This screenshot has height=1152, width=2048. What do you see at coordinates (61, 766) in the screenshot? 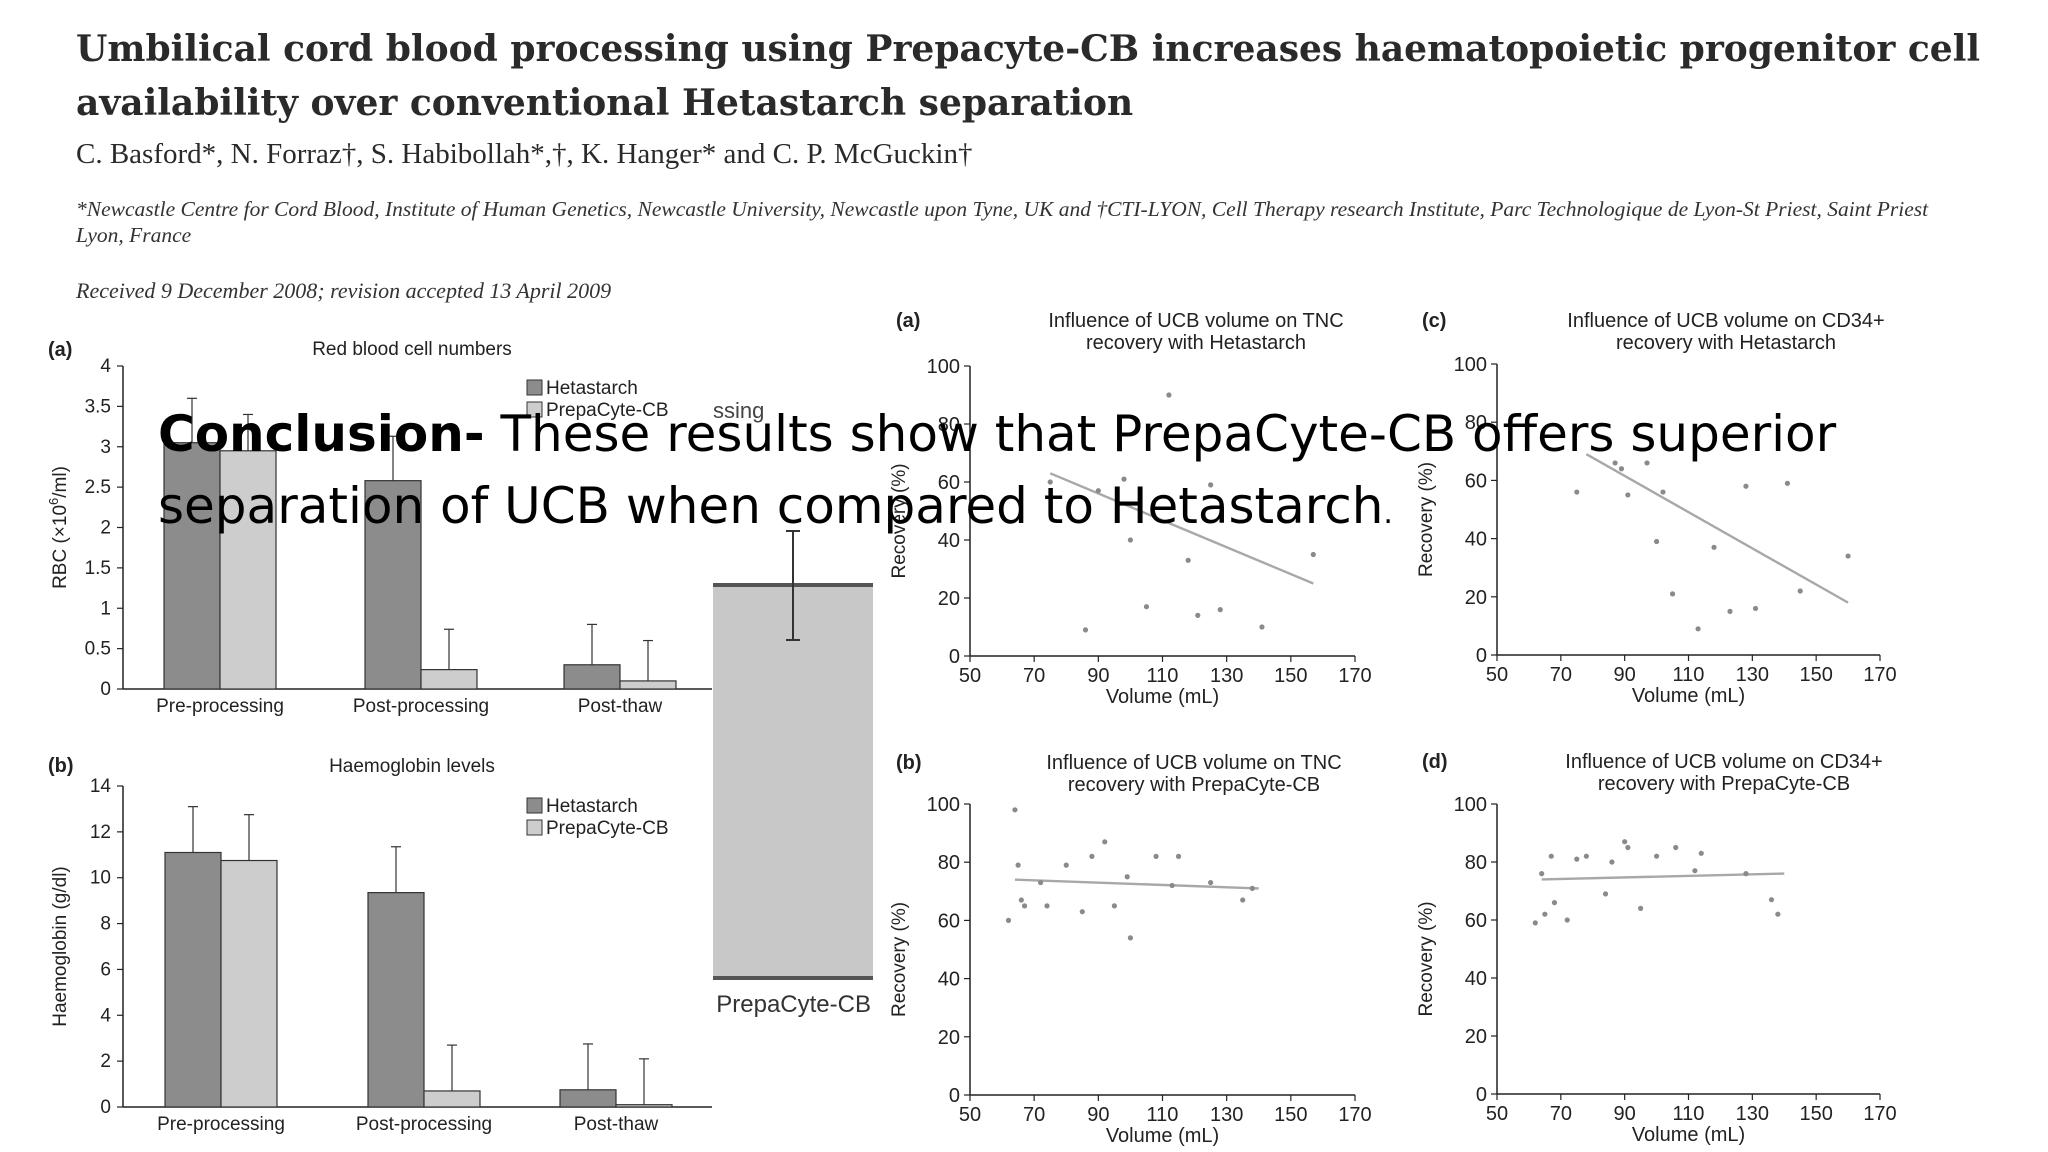
I see `panel-label: (b)` at bounding box center [61, 766].